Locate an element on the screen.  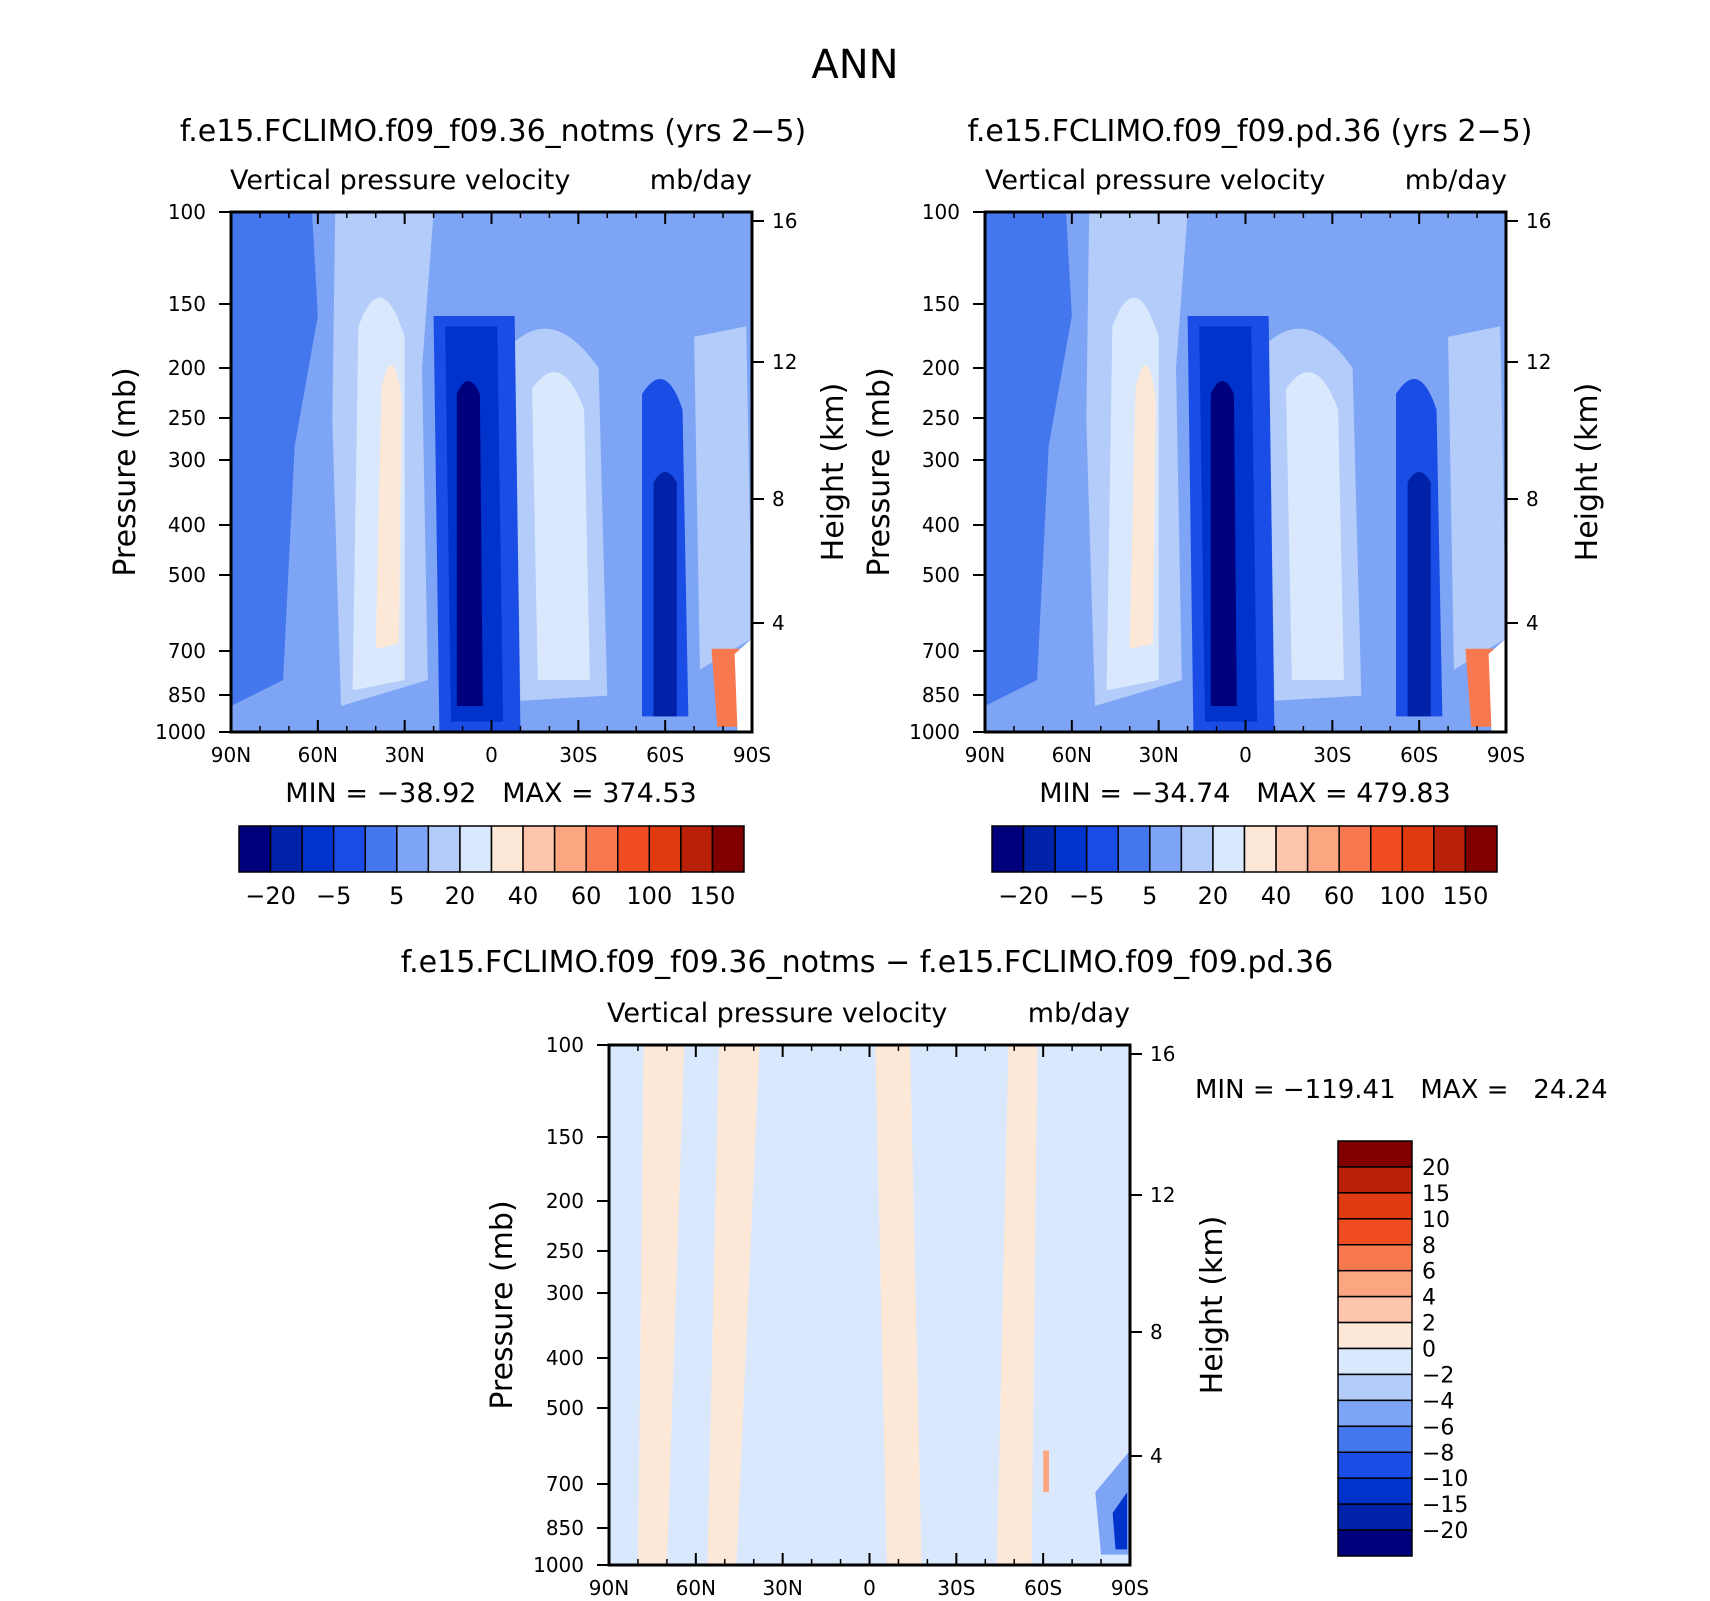
x-tick-label: 60N is located at coordinates (696, 1588).